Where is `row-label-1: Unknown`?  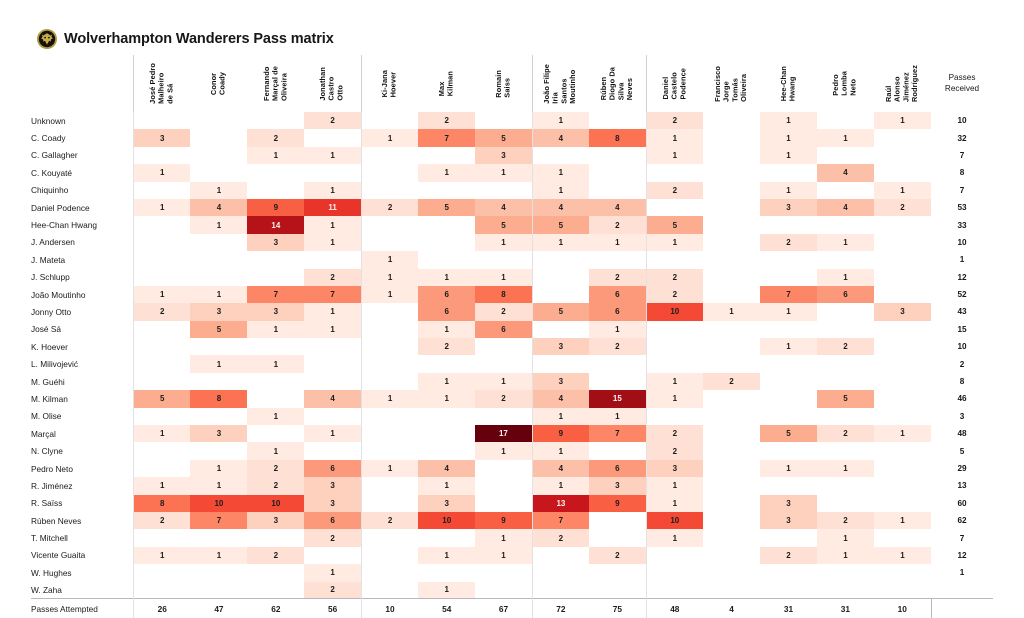
row-label-1: Unknown is located at coordinates (82, 121).